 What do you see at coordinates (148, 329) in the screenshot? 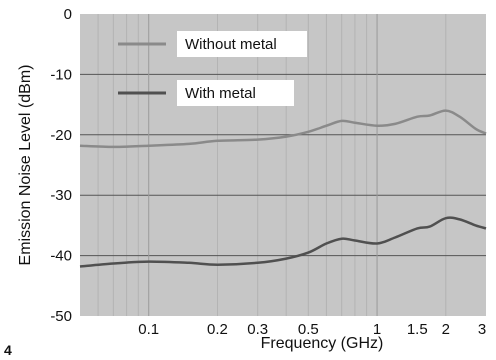
I see `x-tick-label: 0.1` at bounding box center [148, 329].